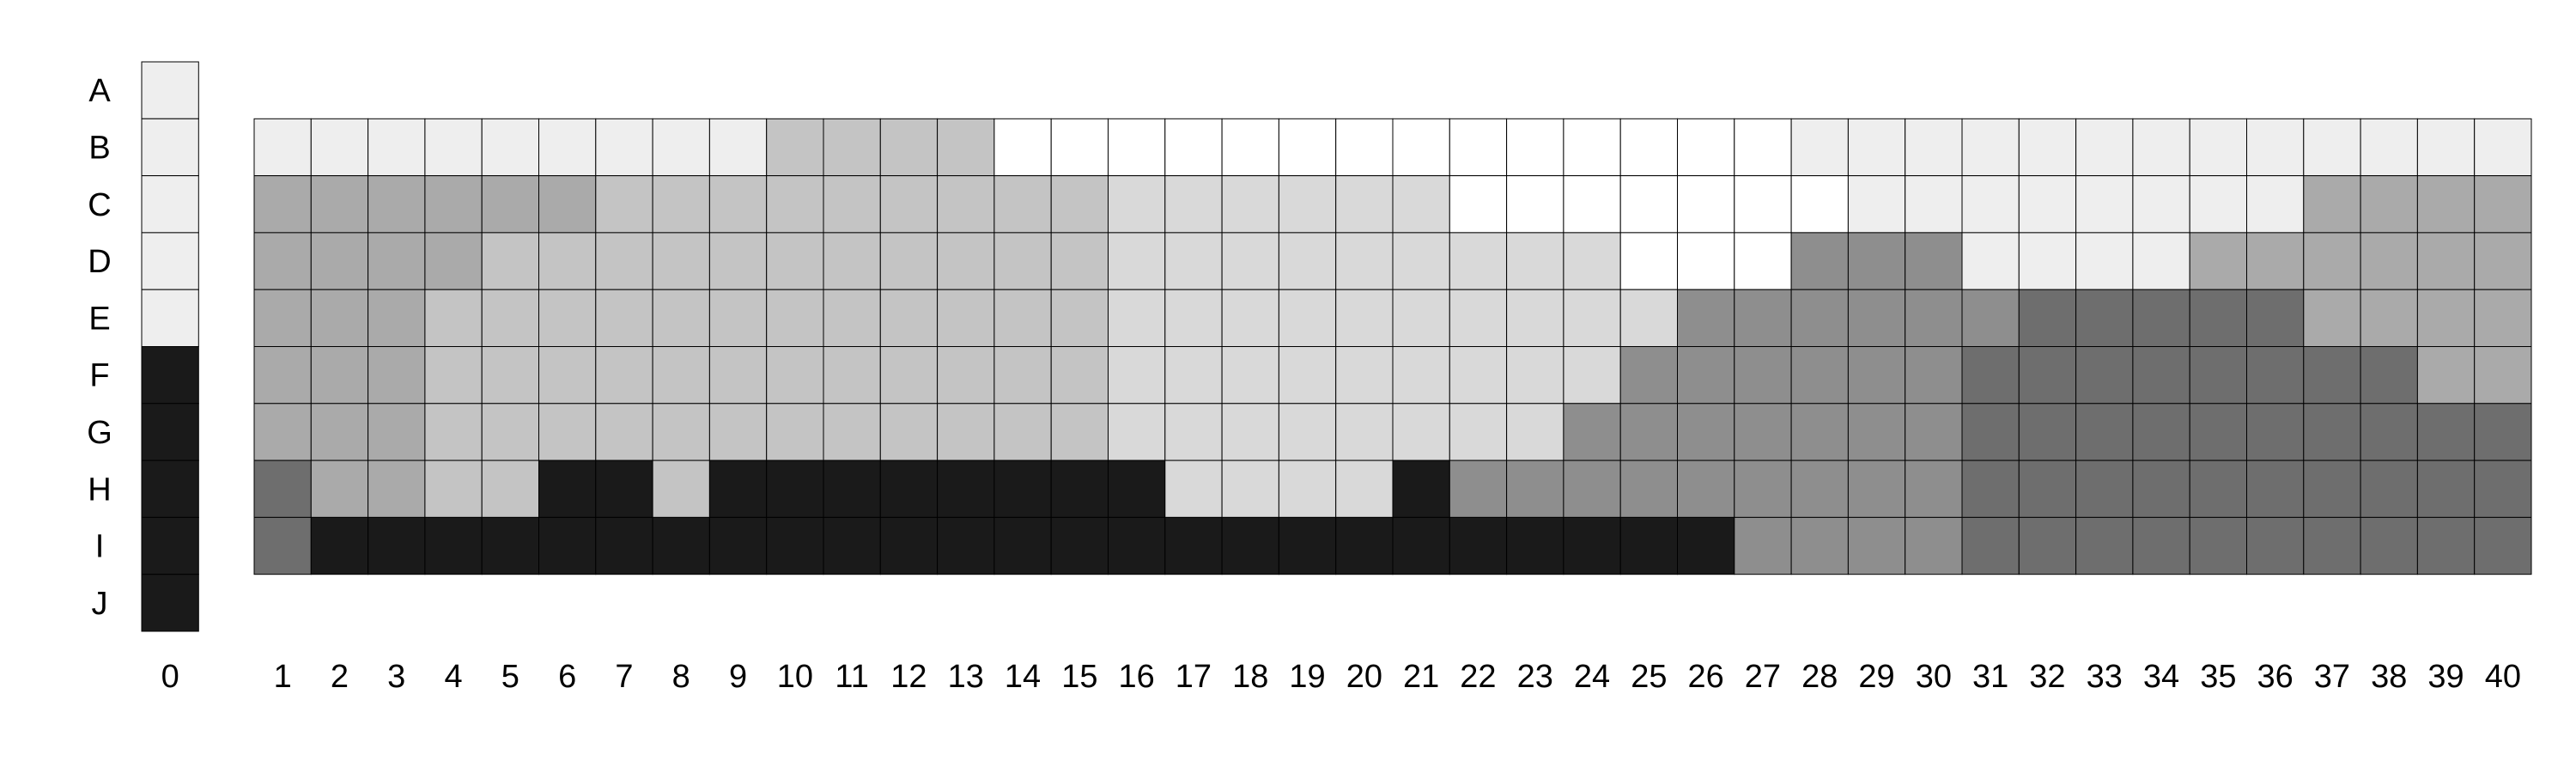 The width and height of the screenshot is (2576, 773). I want to click on col-label-3: 3, so click(396, 677).